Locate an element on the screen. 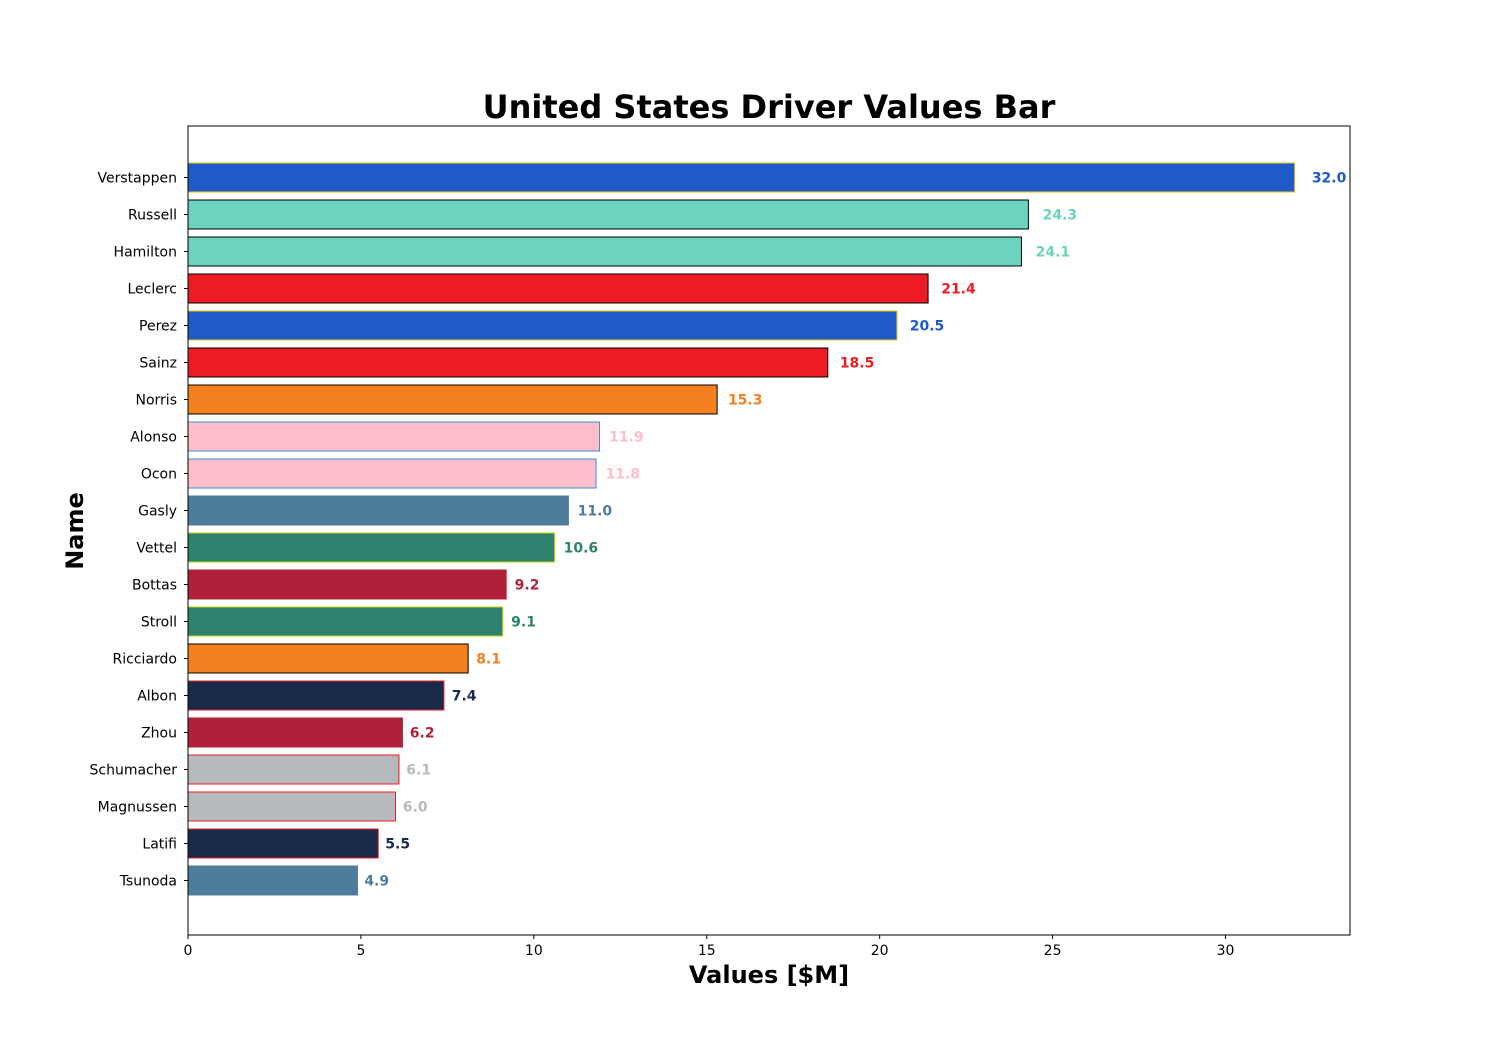  value-label-magnussen: 6.0 is located at coordinates (415, 808).